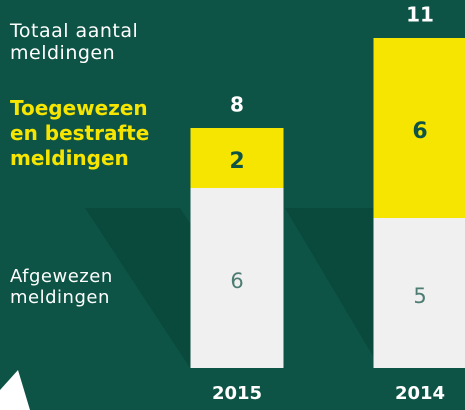 The width and height of the screenshot is (465, 410). Describe the element at coordinates (332, 288) in the screenshot. I see `shadow` at that location.